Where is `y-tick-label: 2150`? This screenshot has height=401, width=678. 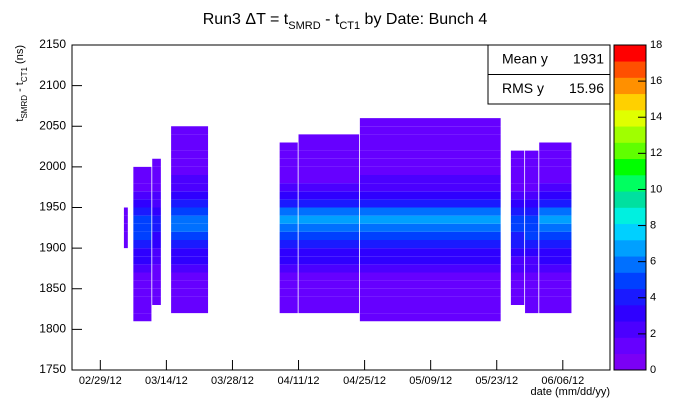
y-tick-label: 2150 is located at coordinates (52, 44).